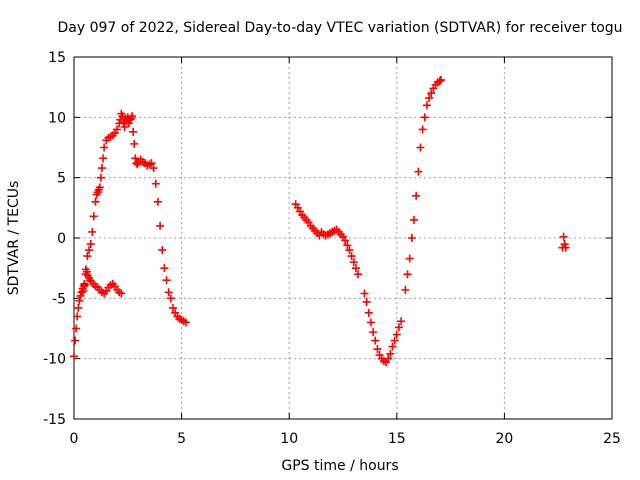  What do you see at coordinates (61, 179) in the screenshot?
I see `y-tick-label: 5` at bounding box center [61, 179].